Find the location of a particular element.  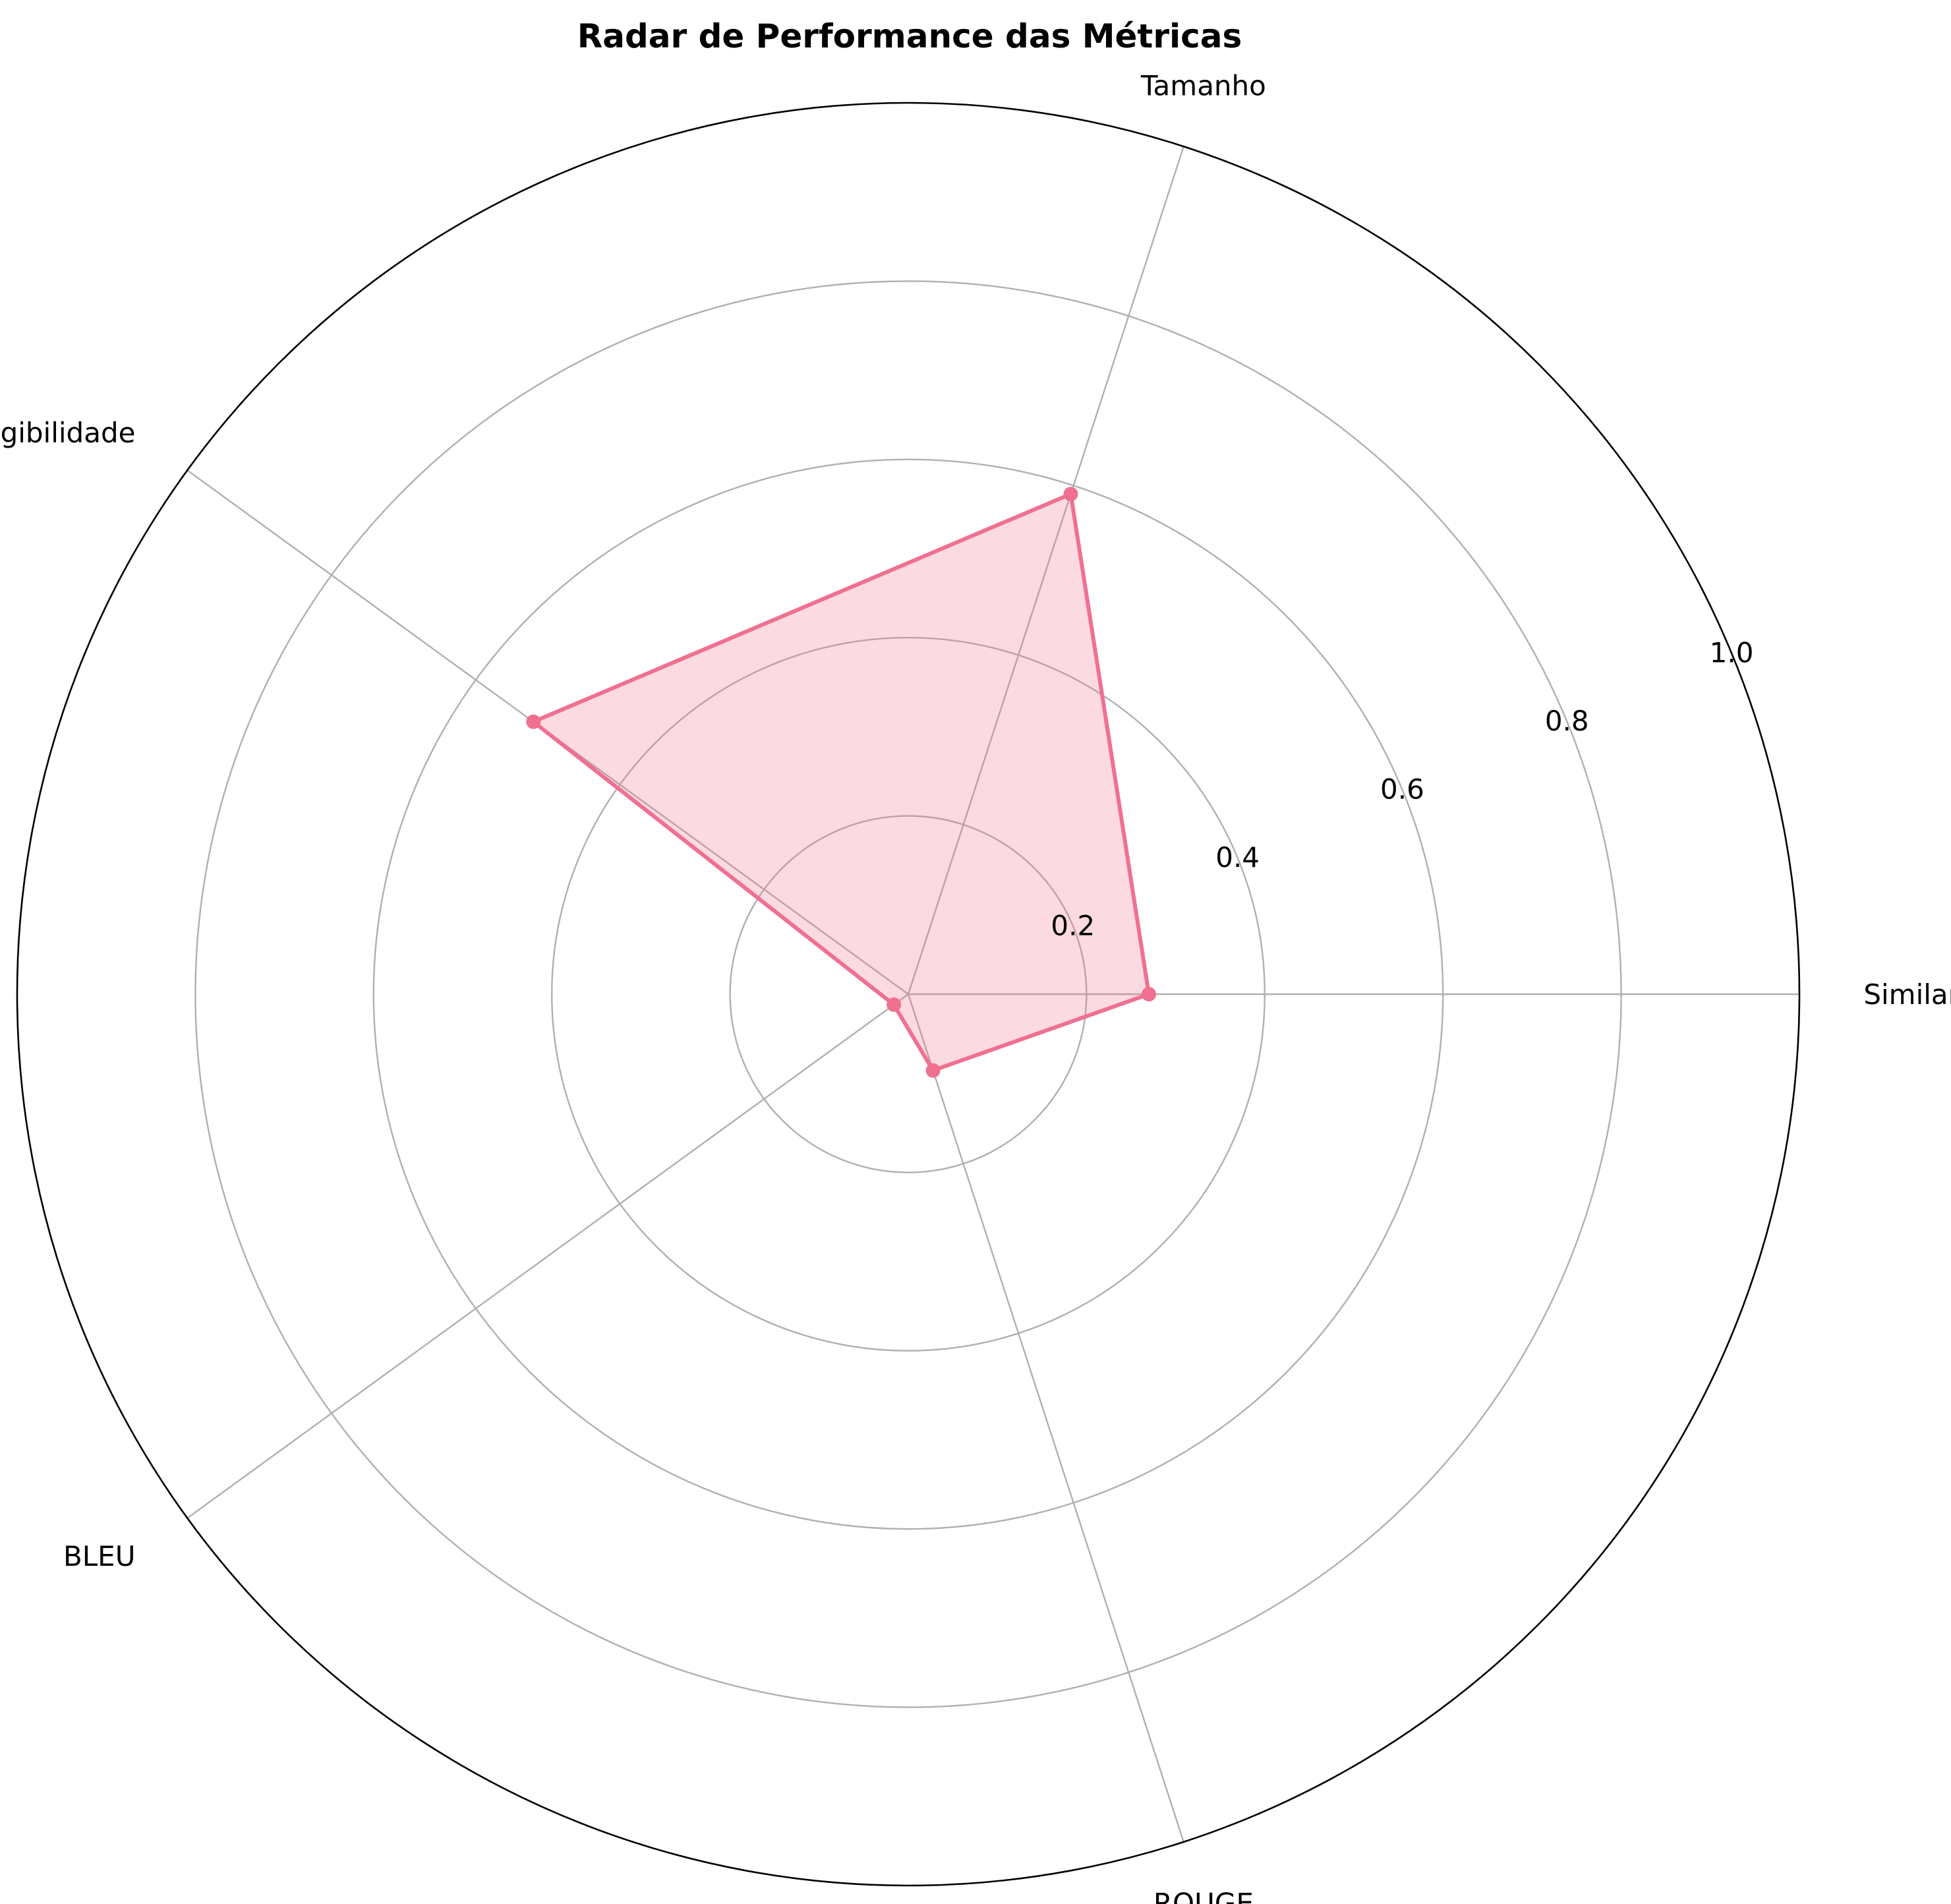

axis-label-tamanho: Tamanho is located at coordinates (1203, 86).